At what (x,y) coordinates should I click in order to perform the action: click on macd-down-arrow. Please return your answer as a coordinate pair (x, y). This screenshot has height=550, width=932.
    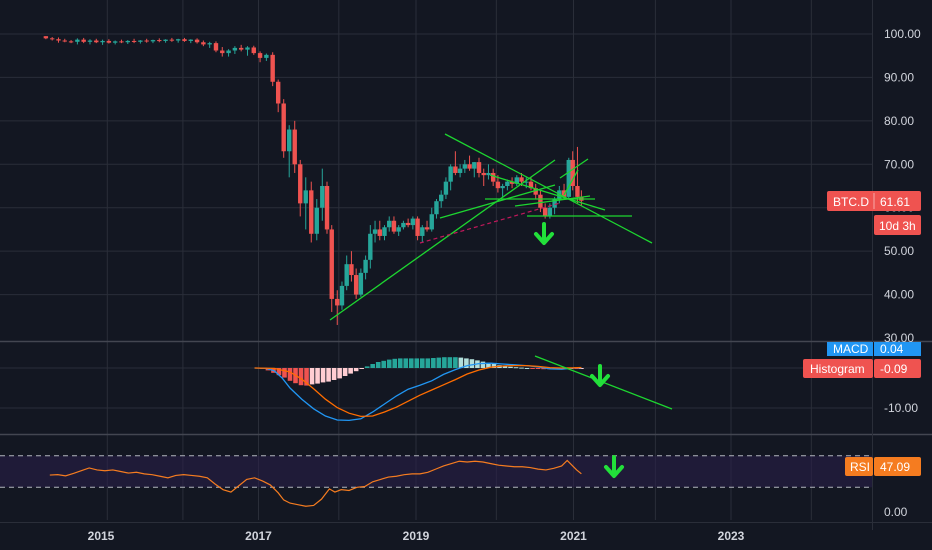
    Looking at the image, I should click on (600, 375).